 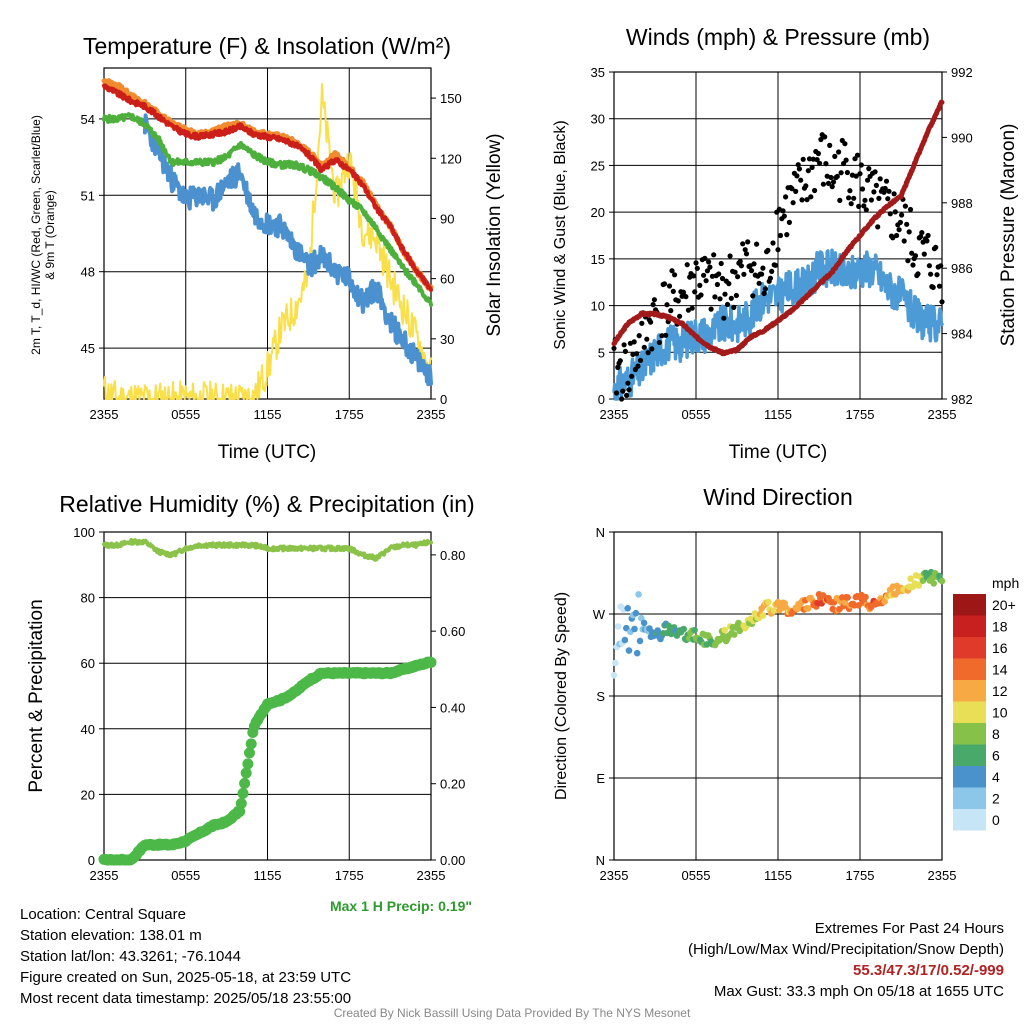 What do you see at coordinates (267, 241) in the screenshot?
I see `insolation-line` at bounding box center [267, 241].